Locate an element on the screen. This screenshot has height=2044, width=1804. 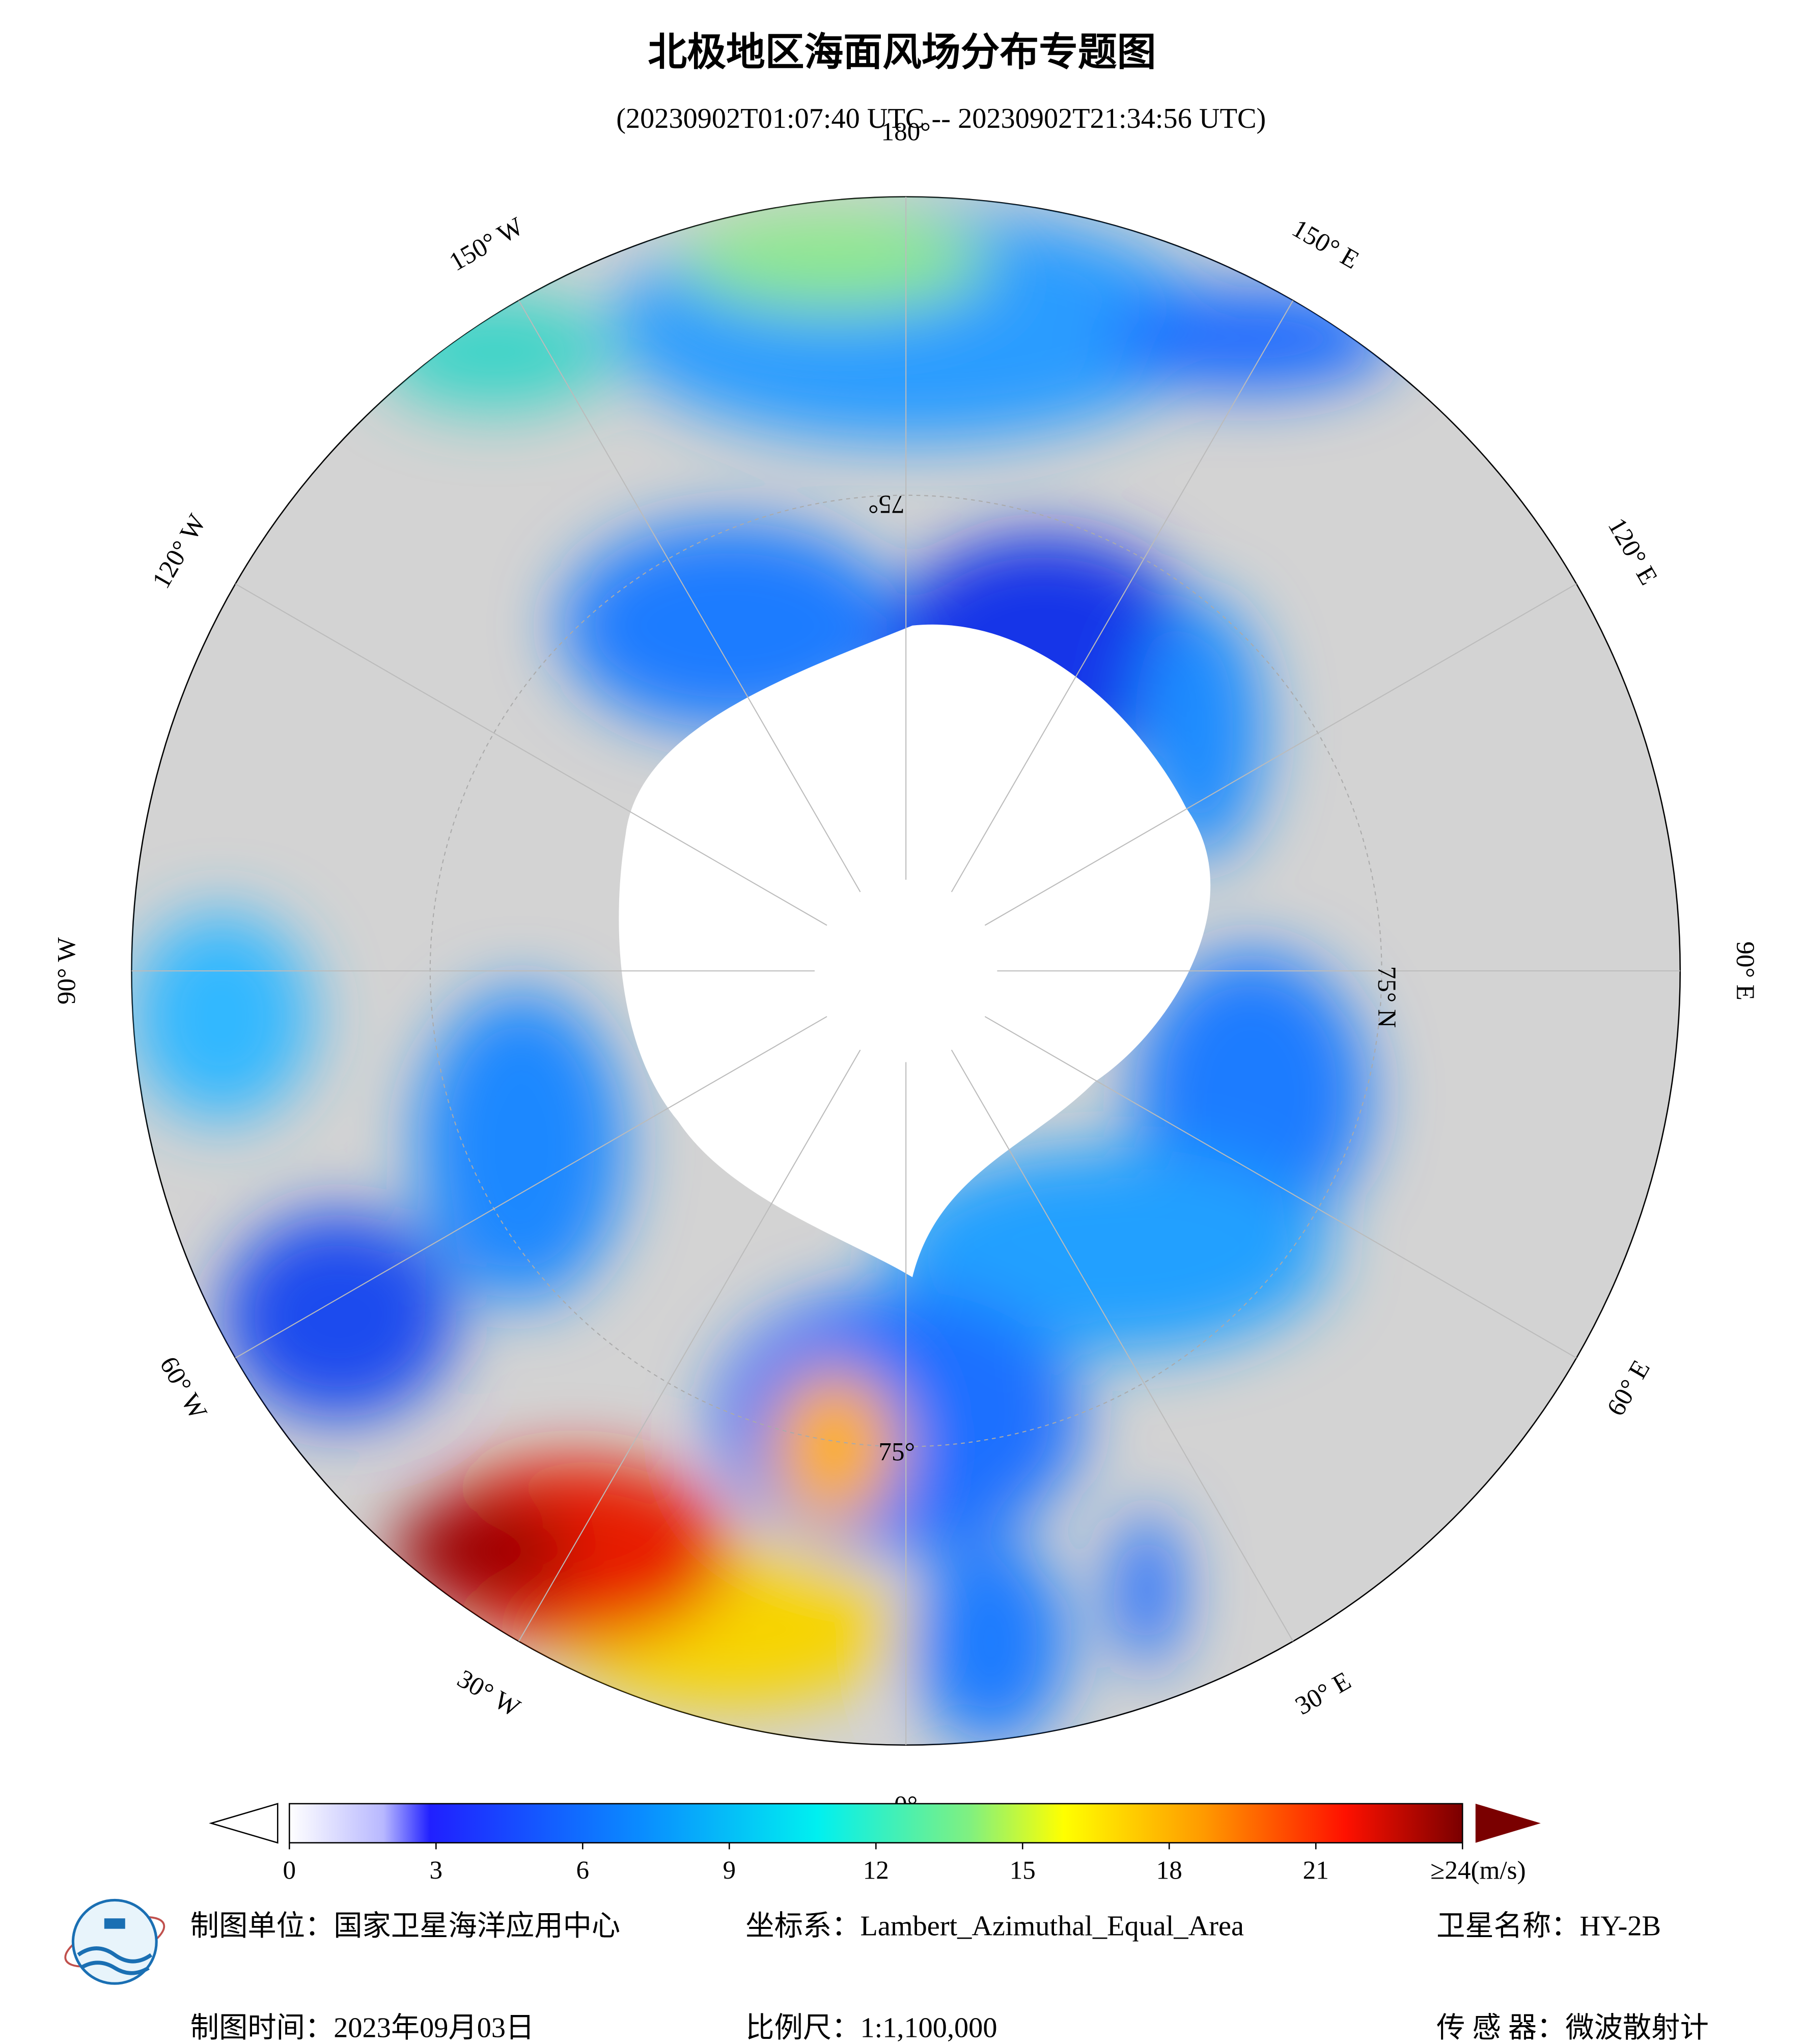
footer-sensor: 传 感 器：微波散射计 is located at coordinates (1572, 2027).